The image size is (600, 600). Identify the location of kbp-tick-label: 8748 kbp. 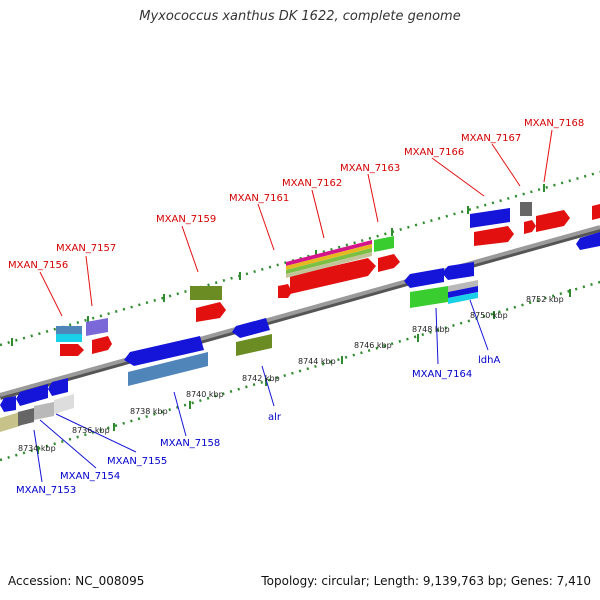
(431, 329).